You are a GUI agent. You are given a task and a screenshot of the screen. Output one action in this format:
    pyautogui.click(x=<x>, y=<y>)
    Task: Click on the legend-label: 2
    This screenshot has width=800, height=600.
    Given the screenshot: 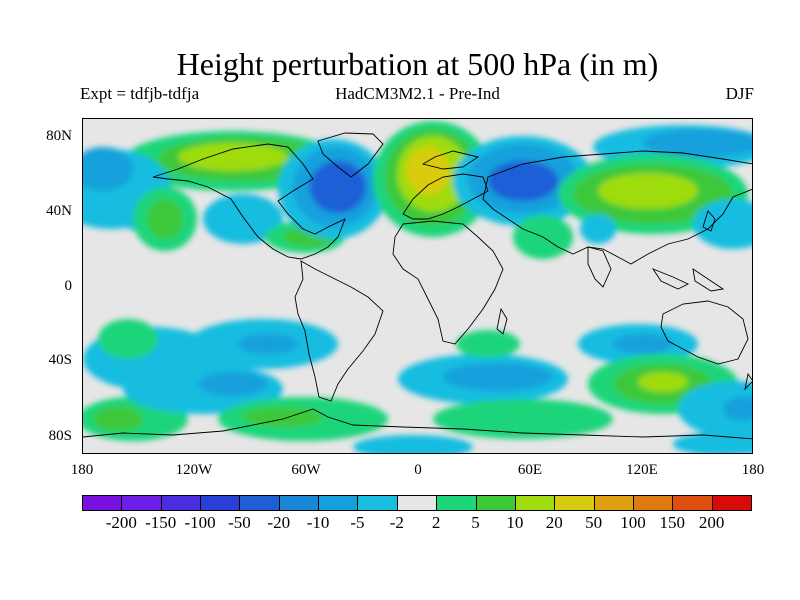 What is the action you would take?
    pyautogui.click(x=436, y=522)
    